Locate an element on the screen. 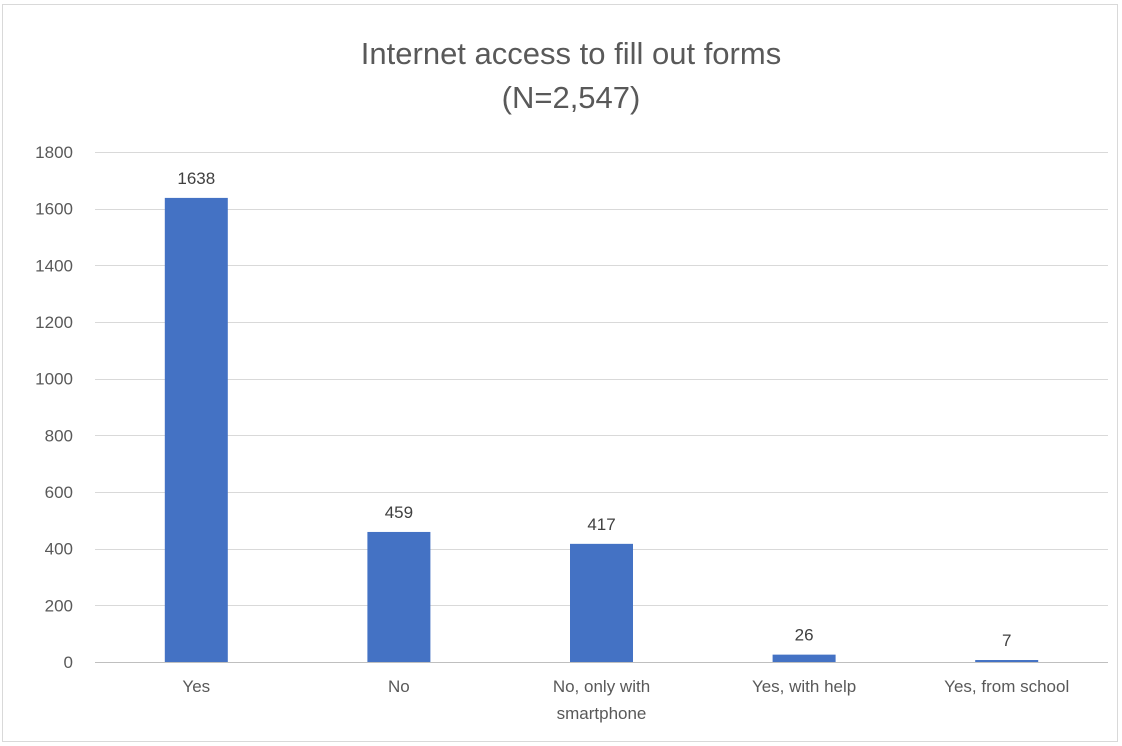 The image size is (1122, 746). x-tick-label: Yes, with help is located at coordinates (804, 686).